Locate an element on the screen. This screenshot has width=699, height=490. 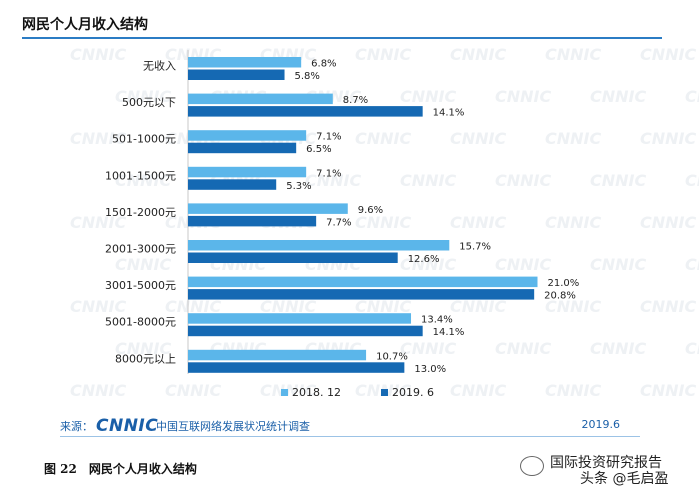
data-label: 8.7% is located at coordinates (355, 100).